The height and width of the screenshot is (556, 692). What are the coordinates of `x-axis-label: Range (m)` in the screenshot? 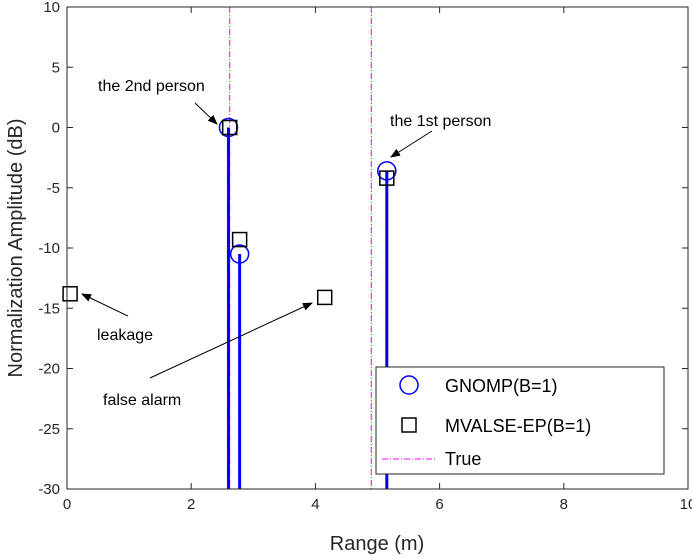 It's located at (377, 544).